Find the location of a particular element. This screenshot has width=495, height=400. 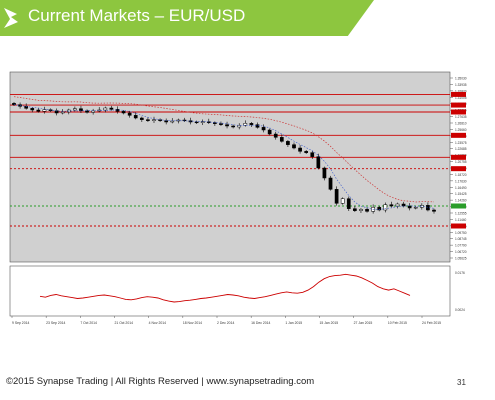

x-tick-label: 23 Sep 2014 is located at coordinates (55, 323).